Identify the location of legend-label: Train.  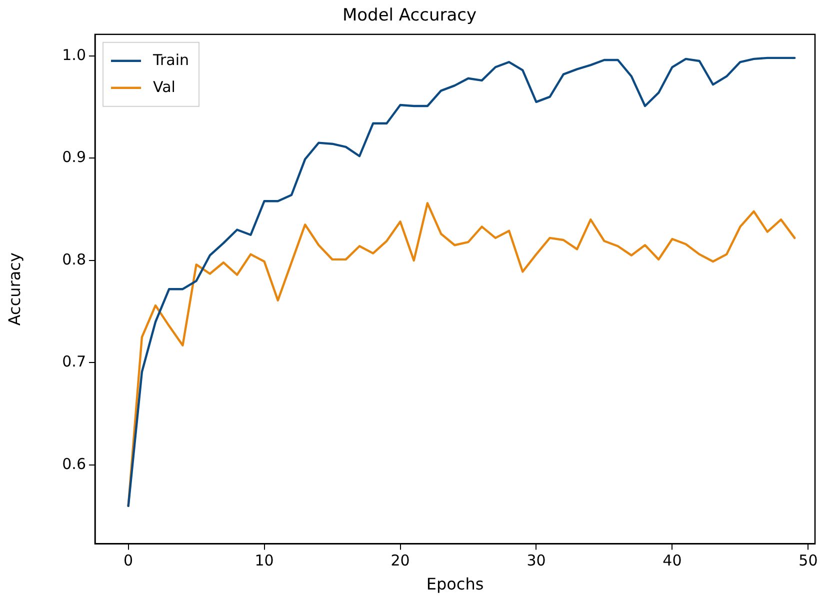
(170, 59).